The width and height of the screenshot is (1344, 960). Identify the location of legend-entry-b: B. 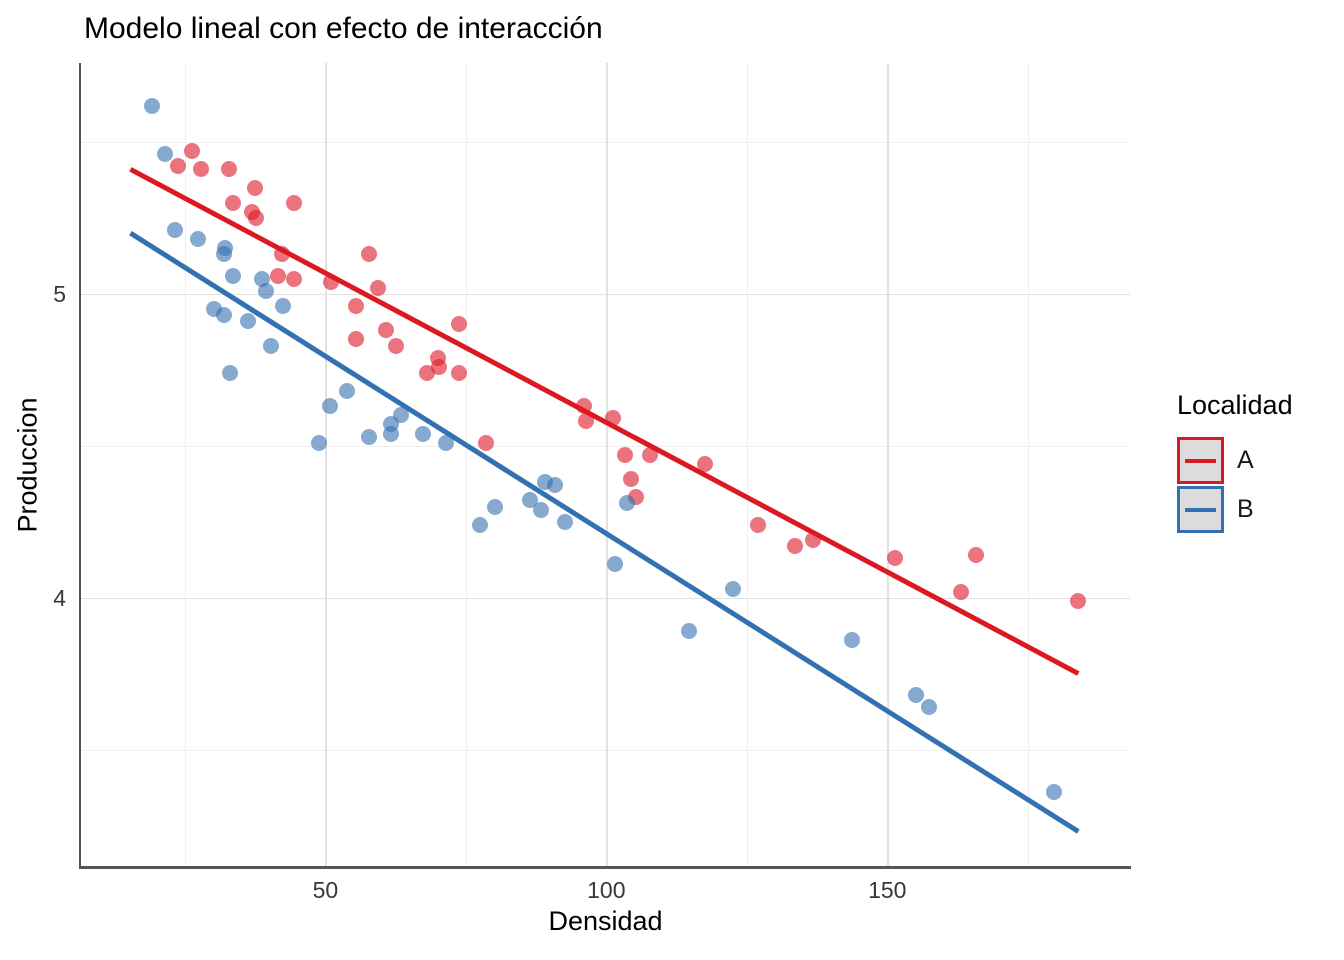
(1253, 509).